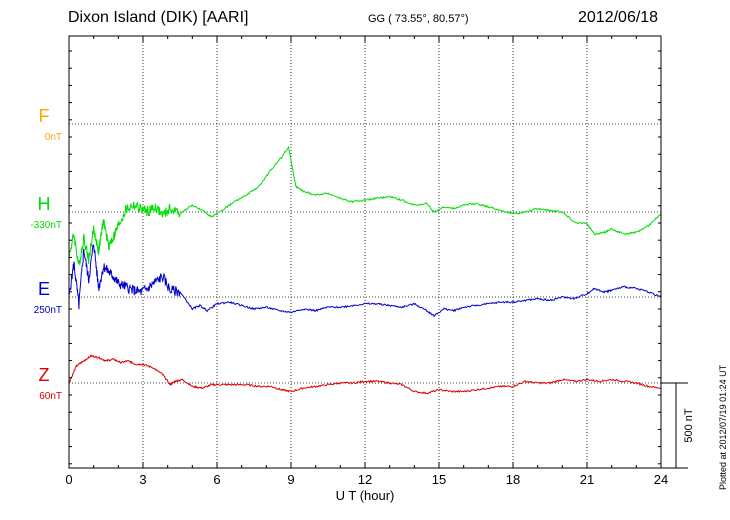 This screenshot has width=730, height=520. I want to click on series-line-E, so click(365, 281).